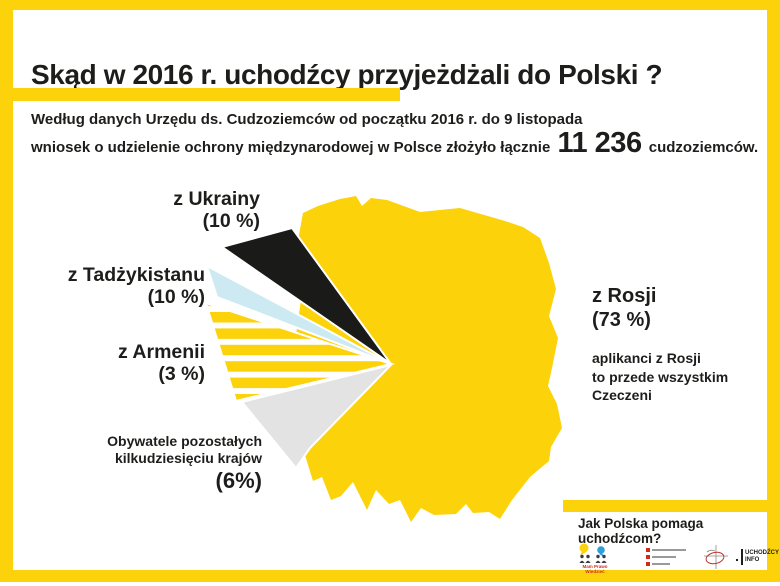  What do you see at coordinates (646, 358) in the screenshot?
I see `callout-russia-note-line1: aplikanci z Rosji` at bounding box center [646, 358].